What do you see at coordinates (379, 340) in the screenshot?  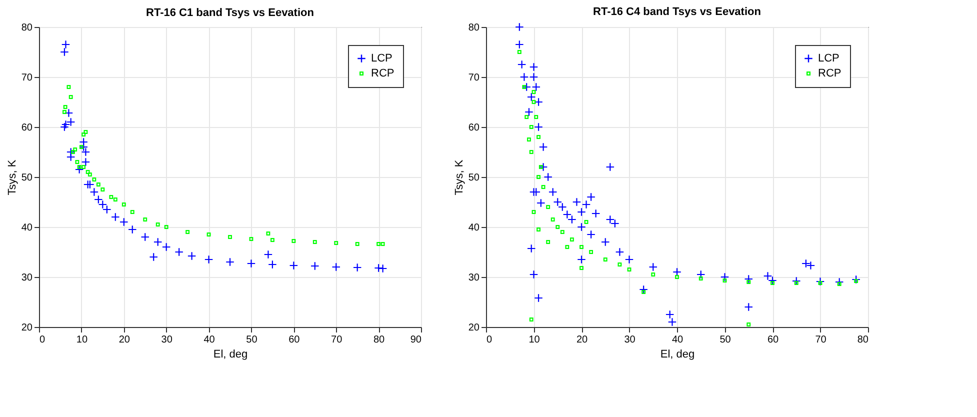 I see `x-tick-label: 80` at bounding box center [379, 340].